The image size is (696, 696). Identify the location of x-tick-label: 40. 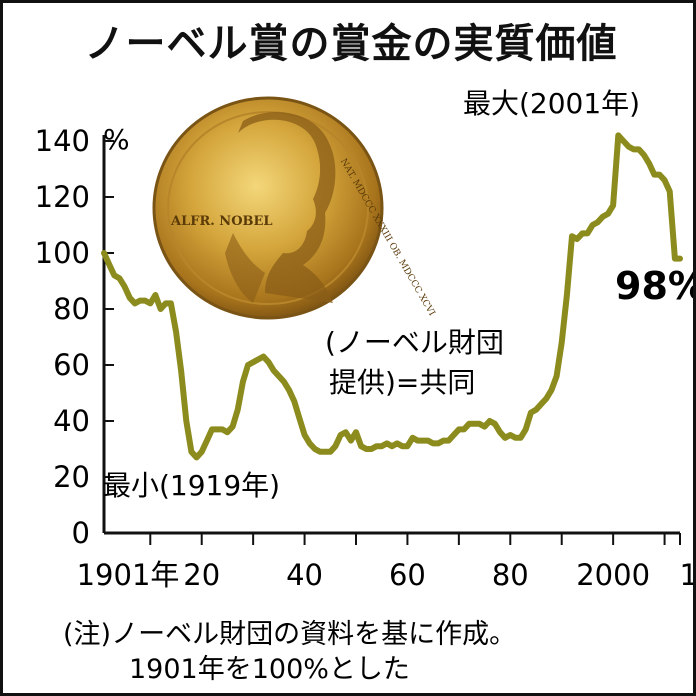
(304, 575).